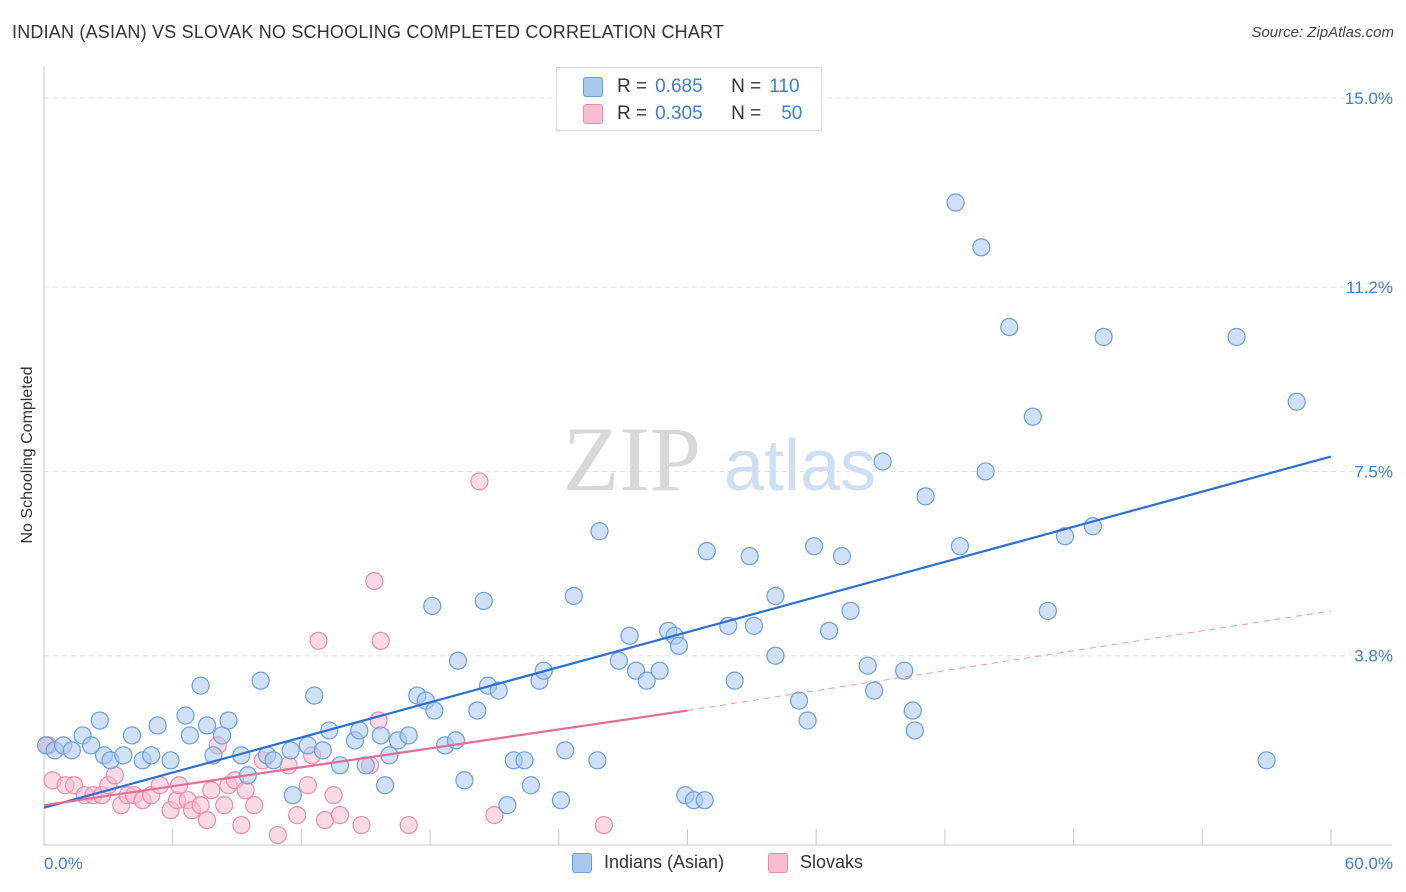  I want to click on y-tick-label: 15.0%, so click(1369, 98).